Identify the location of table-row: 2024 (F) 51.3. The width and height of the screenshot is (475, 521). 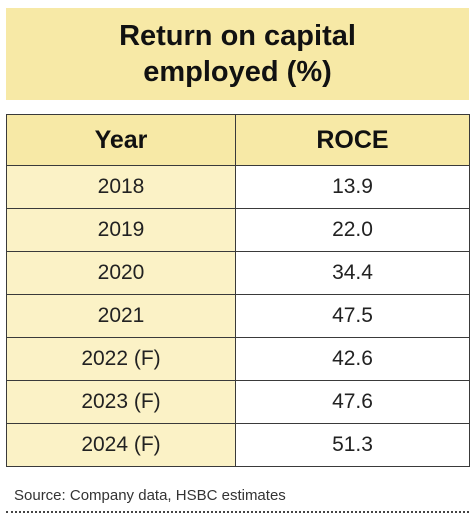
(238, 445).